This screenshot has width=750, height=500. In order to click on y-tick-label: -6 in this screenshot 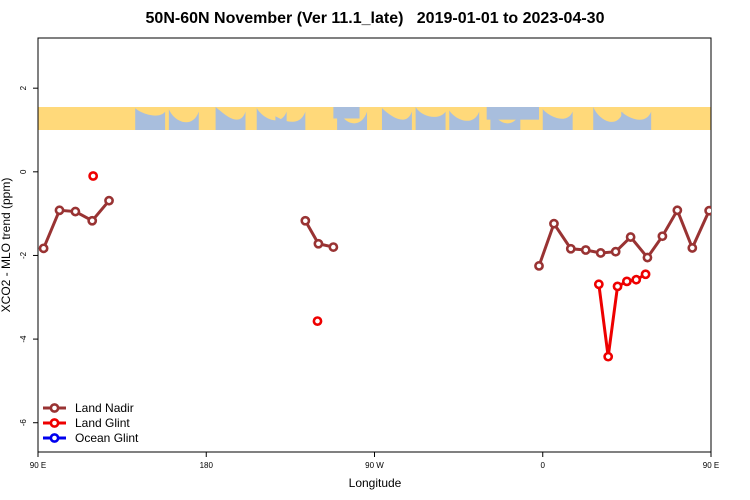, I will do `click(23, 423)`.